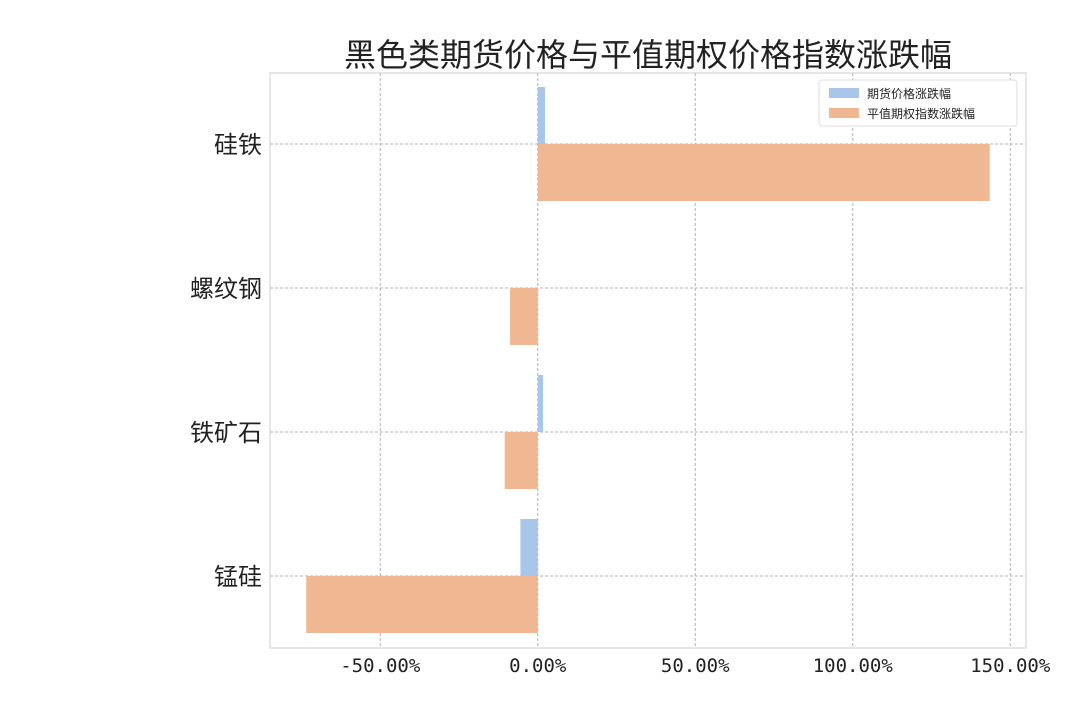  I want to click on category-label: 铁矿石, so click(226, 433).